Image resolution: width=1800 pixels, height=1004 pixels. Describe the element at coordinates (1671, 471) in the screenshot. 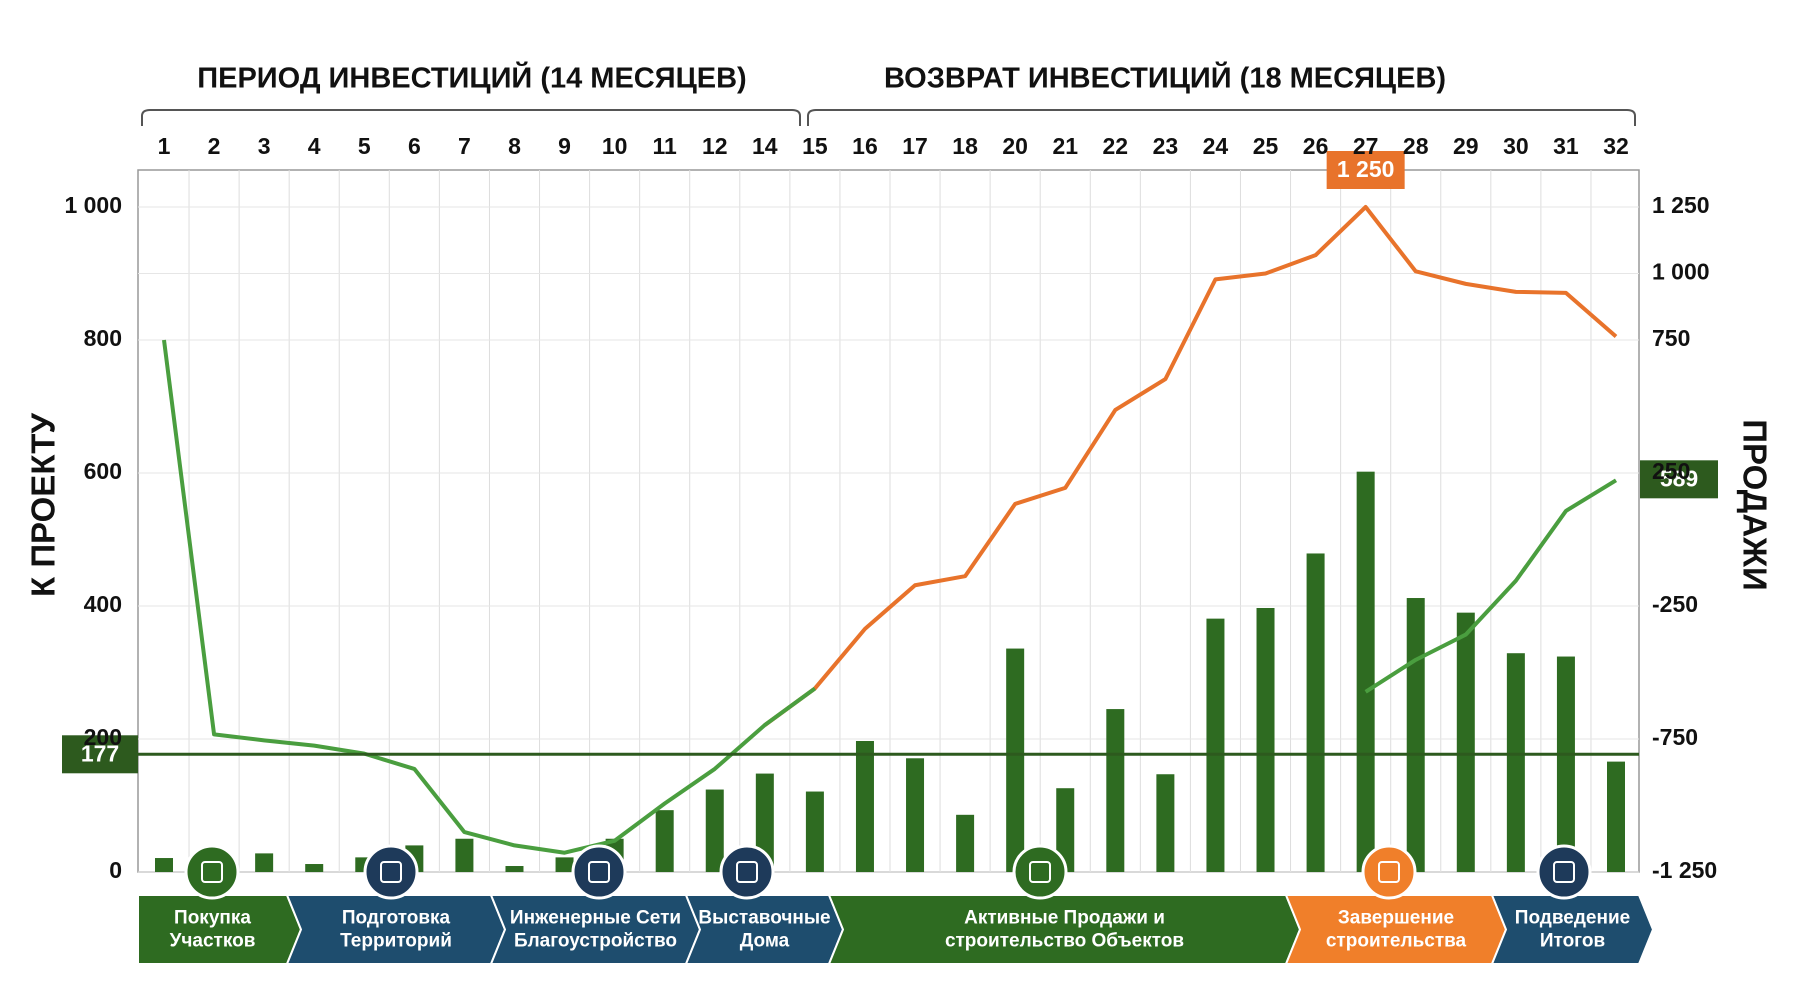

I see `y2-tick-label: 250` at that location.